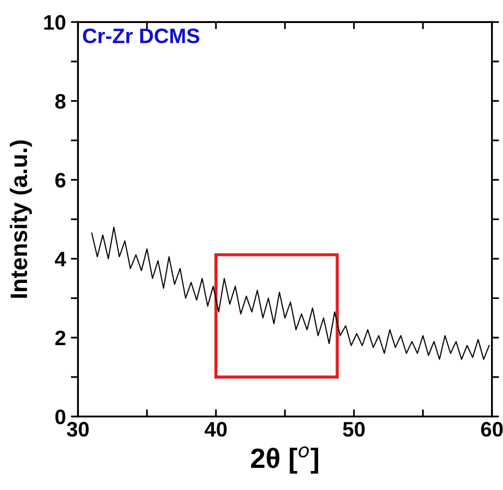 This screenshot has height=490, width=503. I want to click on y-tick-label: 0, so click(60, 417).